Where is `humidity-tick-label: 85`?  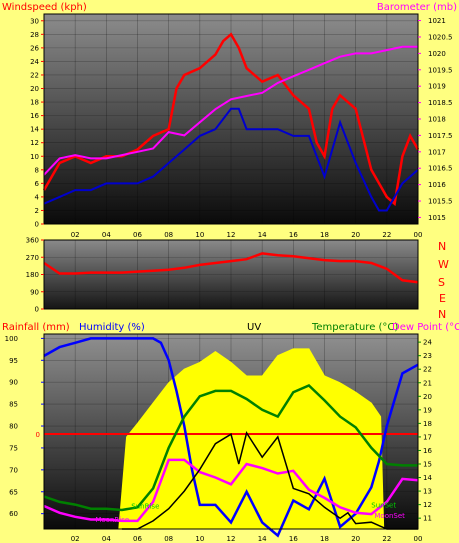
humidity-tick-label: 85 is located at coordinates (13, 405).